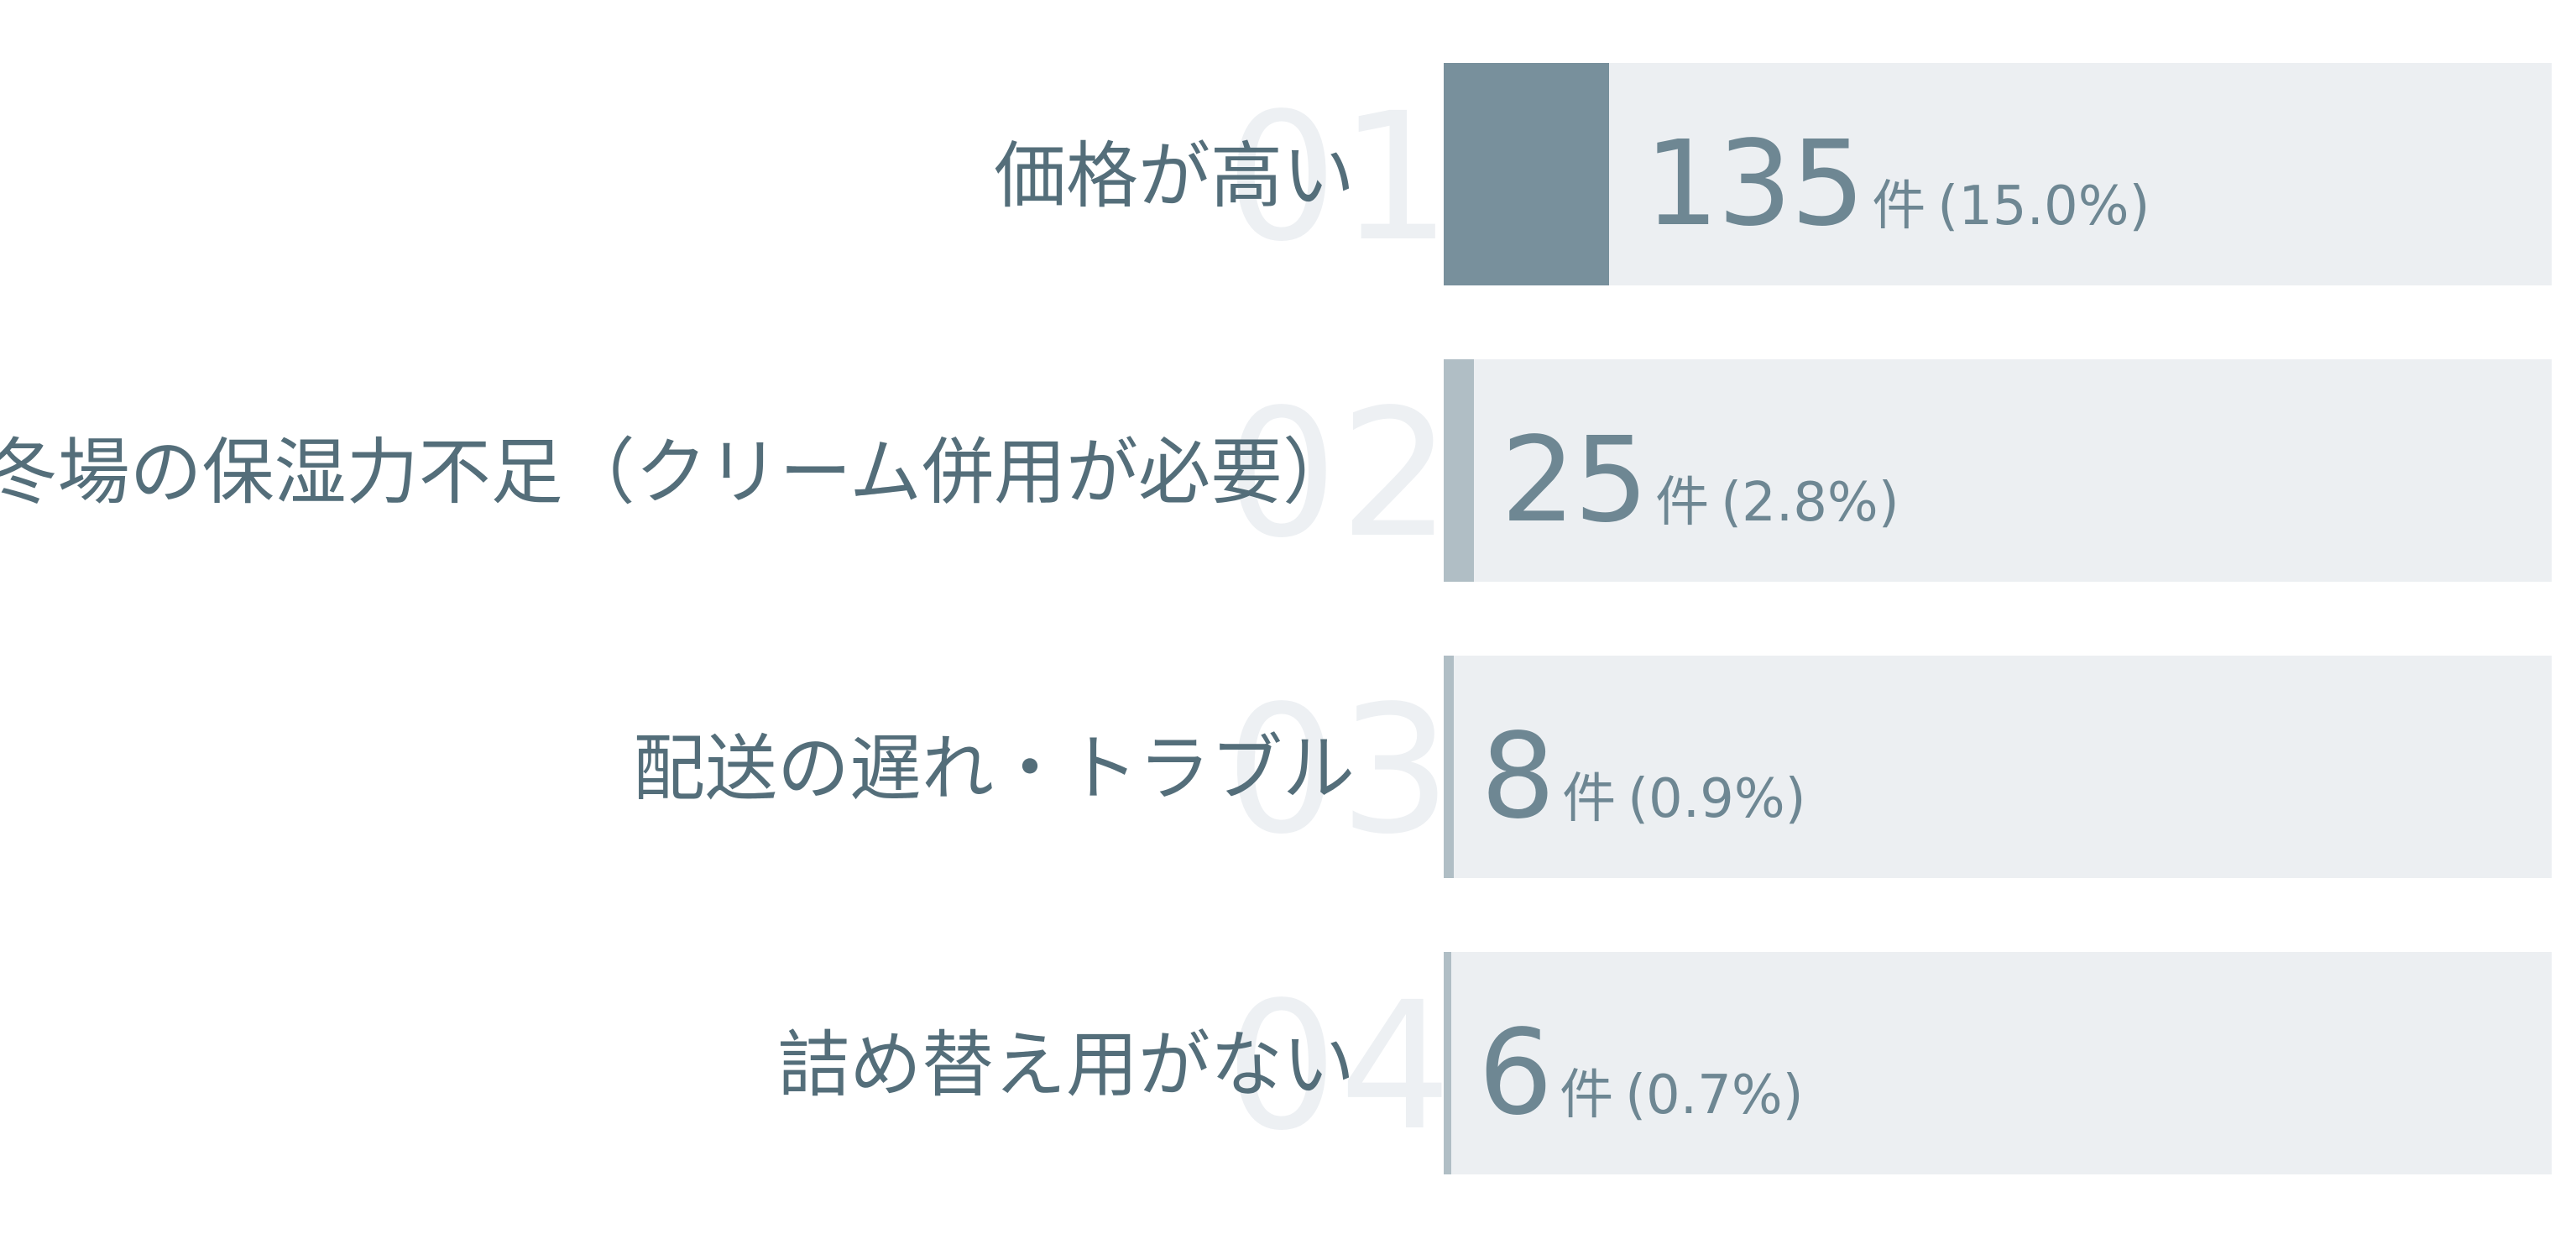 The width and height of the screenshot is (2576, 1234). What do you see at coordinates (1714, 1095) in the screenshot?
I see `bar-percent: (0.7%)` at bounding box center [1714, 1095].